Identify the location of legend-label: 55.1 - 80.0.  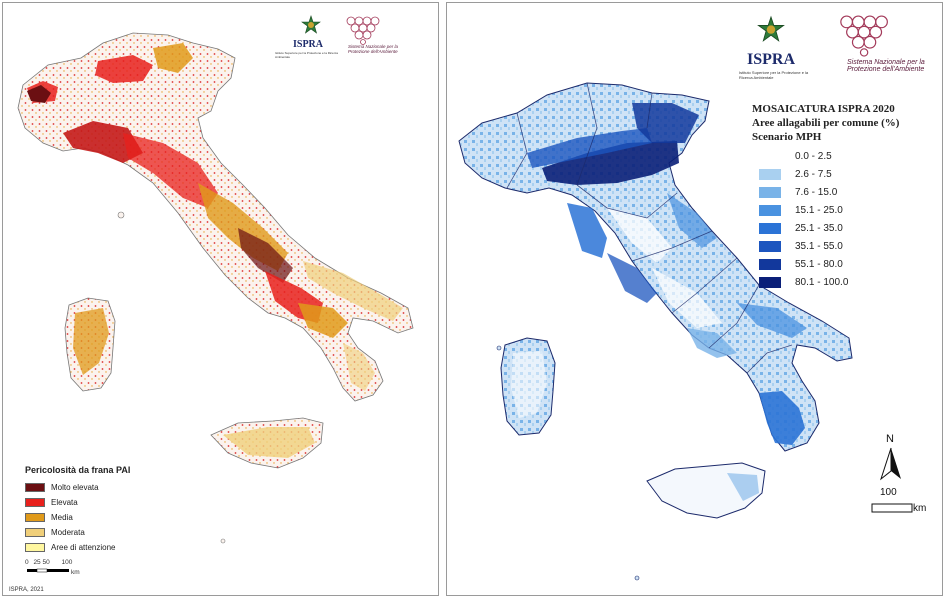
(819, 264).